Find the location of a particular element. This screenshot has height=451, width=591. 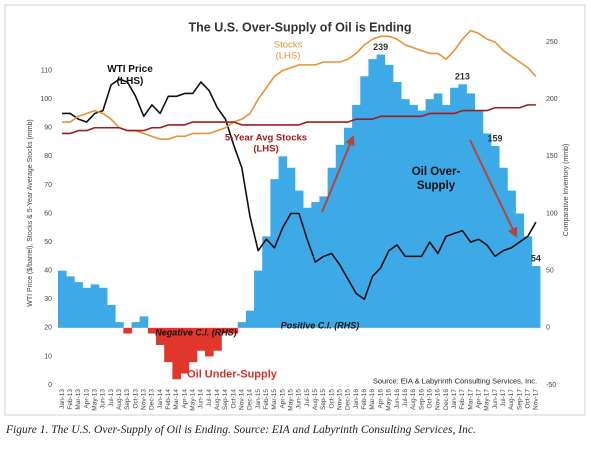

x-tick-label: Jan-15 is located at coordinates (258, 399).